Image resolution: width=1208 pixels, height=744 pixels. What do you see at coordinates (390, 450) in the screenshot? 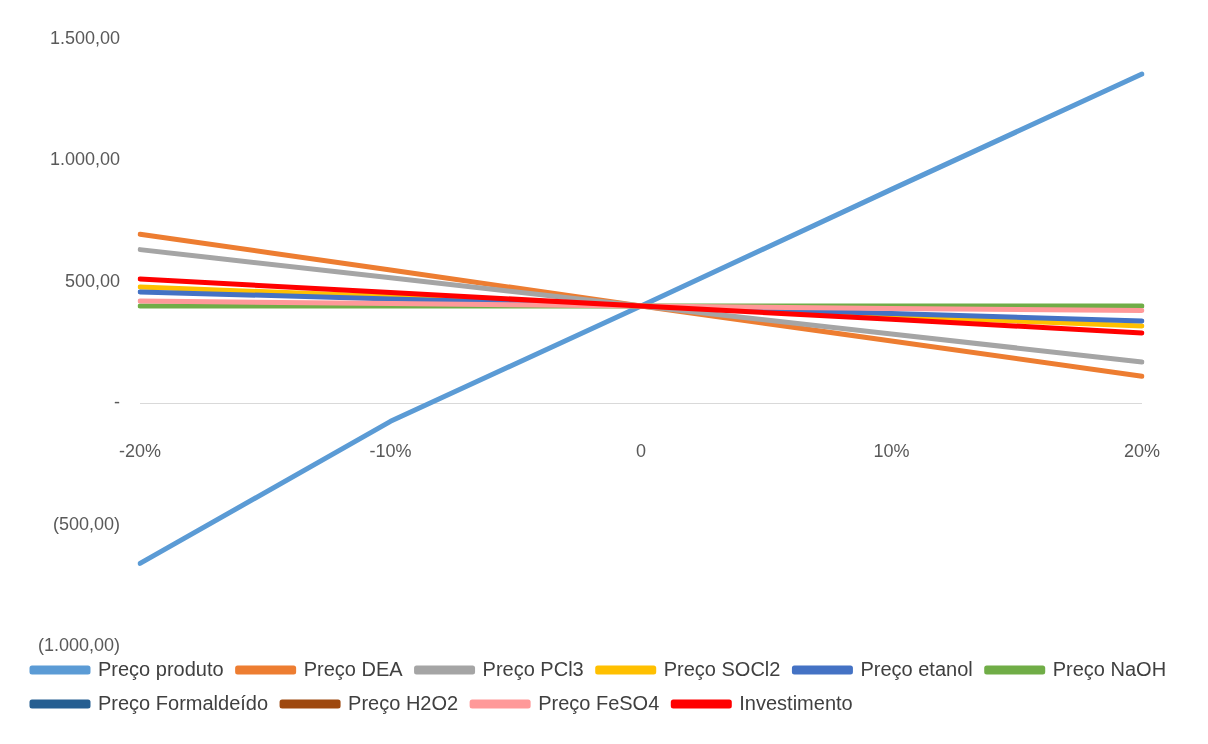
I see `x-tick-label: -10%` at bounding box center [390, 450].